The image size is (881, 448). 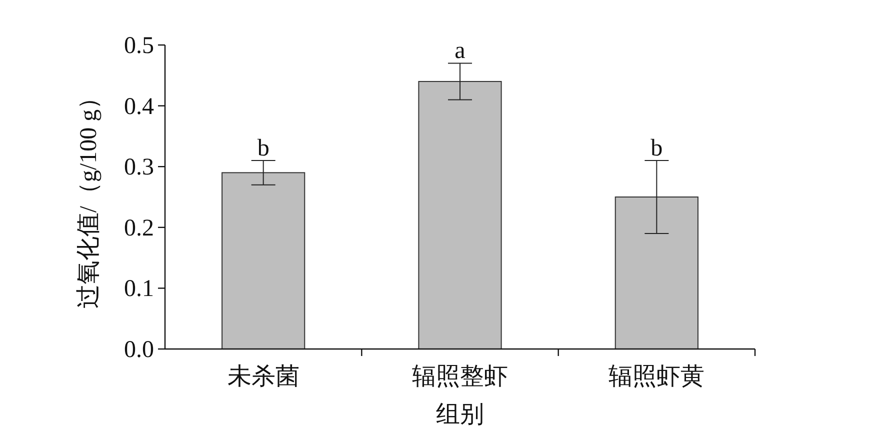 What do you see at coordinates (139, 350) in the screenshot?
I see `y-tick-label: 0.0` at bounding box center [139, 350].